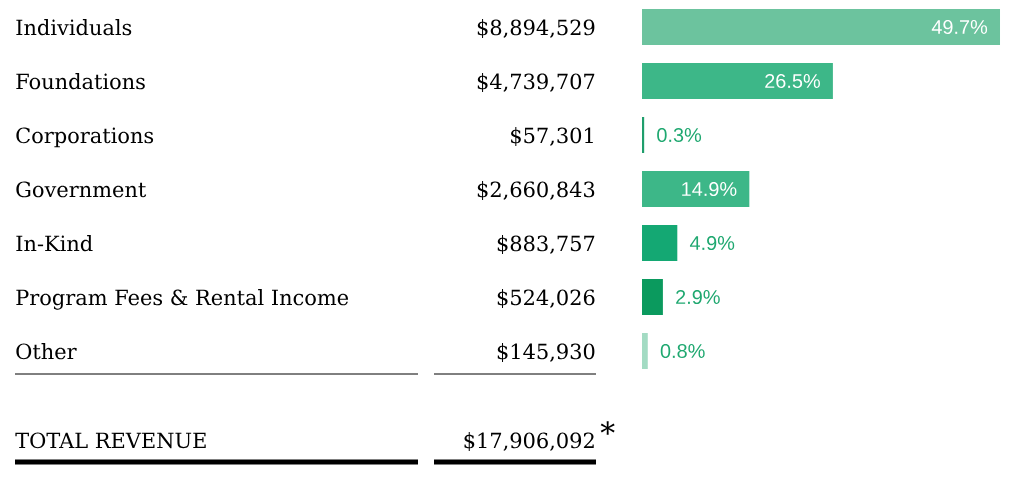 The width and height of the screenshot is (1024, 483). Describe the element at coordinates (110, 440) in the screenshot. I see `text: TOTAL REVENUE` at that location.